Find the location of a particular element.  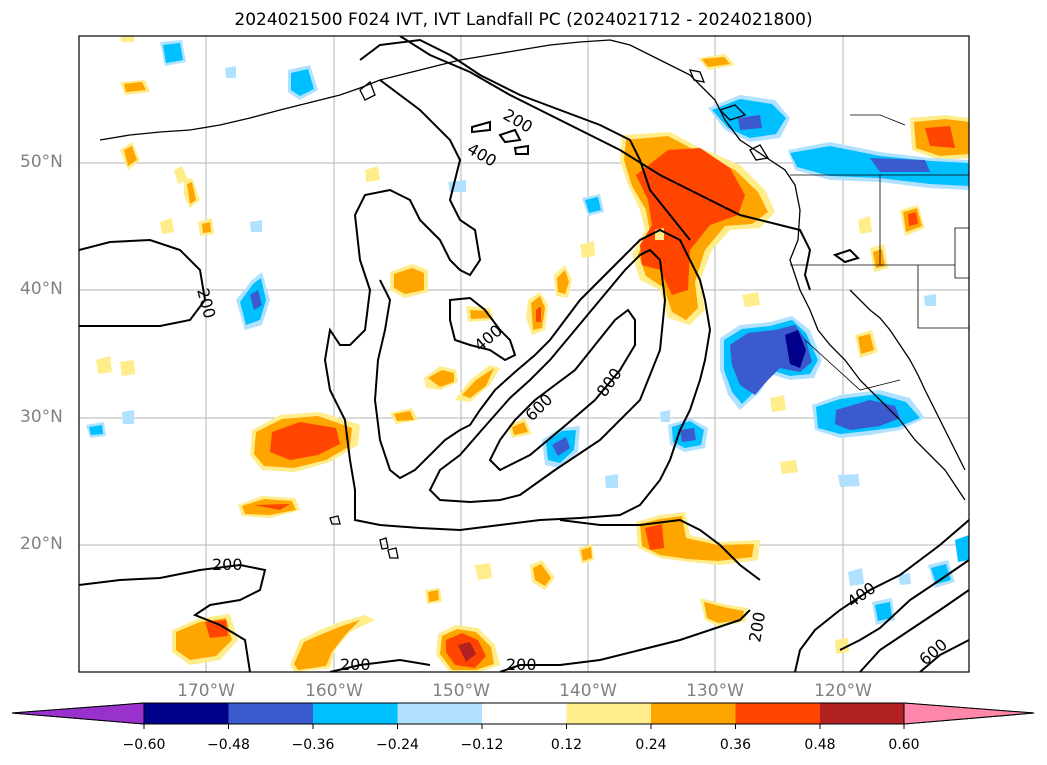

lon-label-140w: 140°W is located at coordinates (588, 691).